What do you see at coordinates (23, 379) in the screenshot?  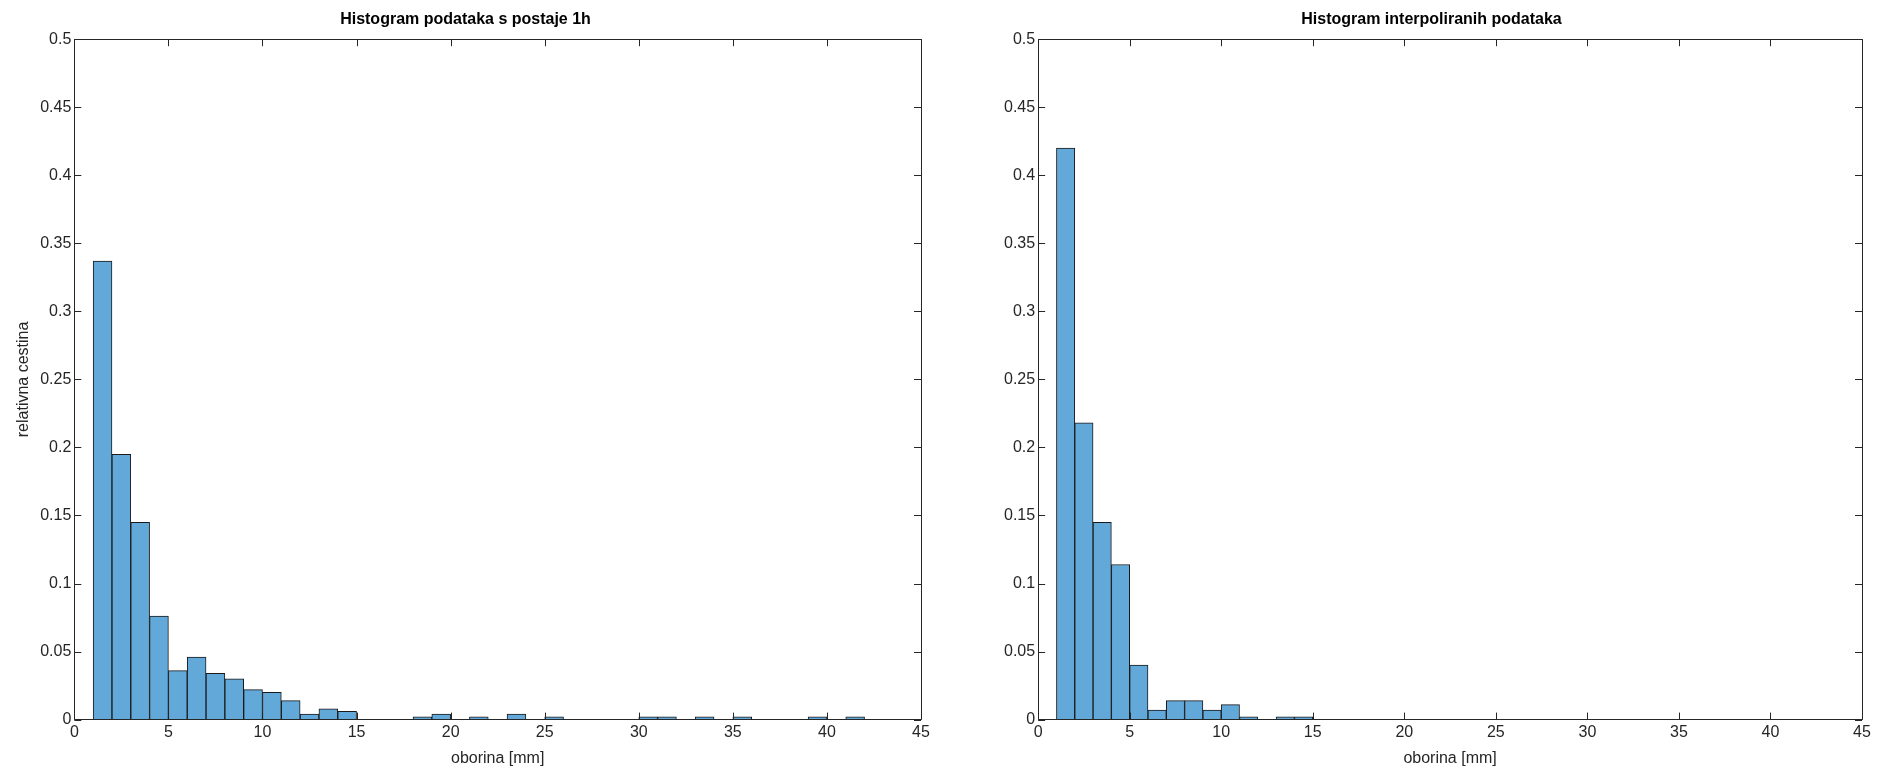 I see `y-axis-title: relativna cestina` at bounding box center [23, 379].